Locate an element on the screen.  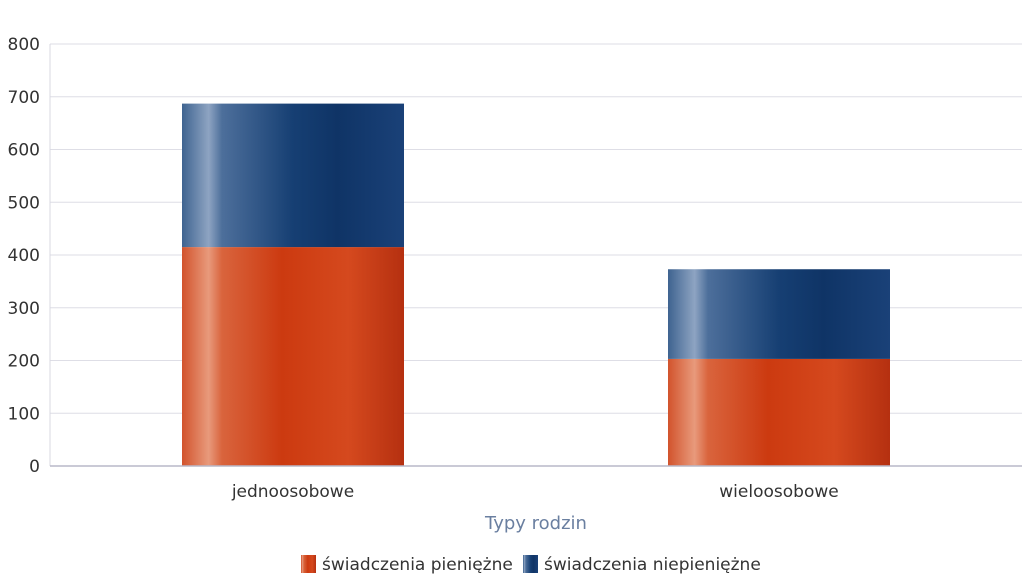
x-tick-label: jednoosobowe is located at coordinates (292, 492).